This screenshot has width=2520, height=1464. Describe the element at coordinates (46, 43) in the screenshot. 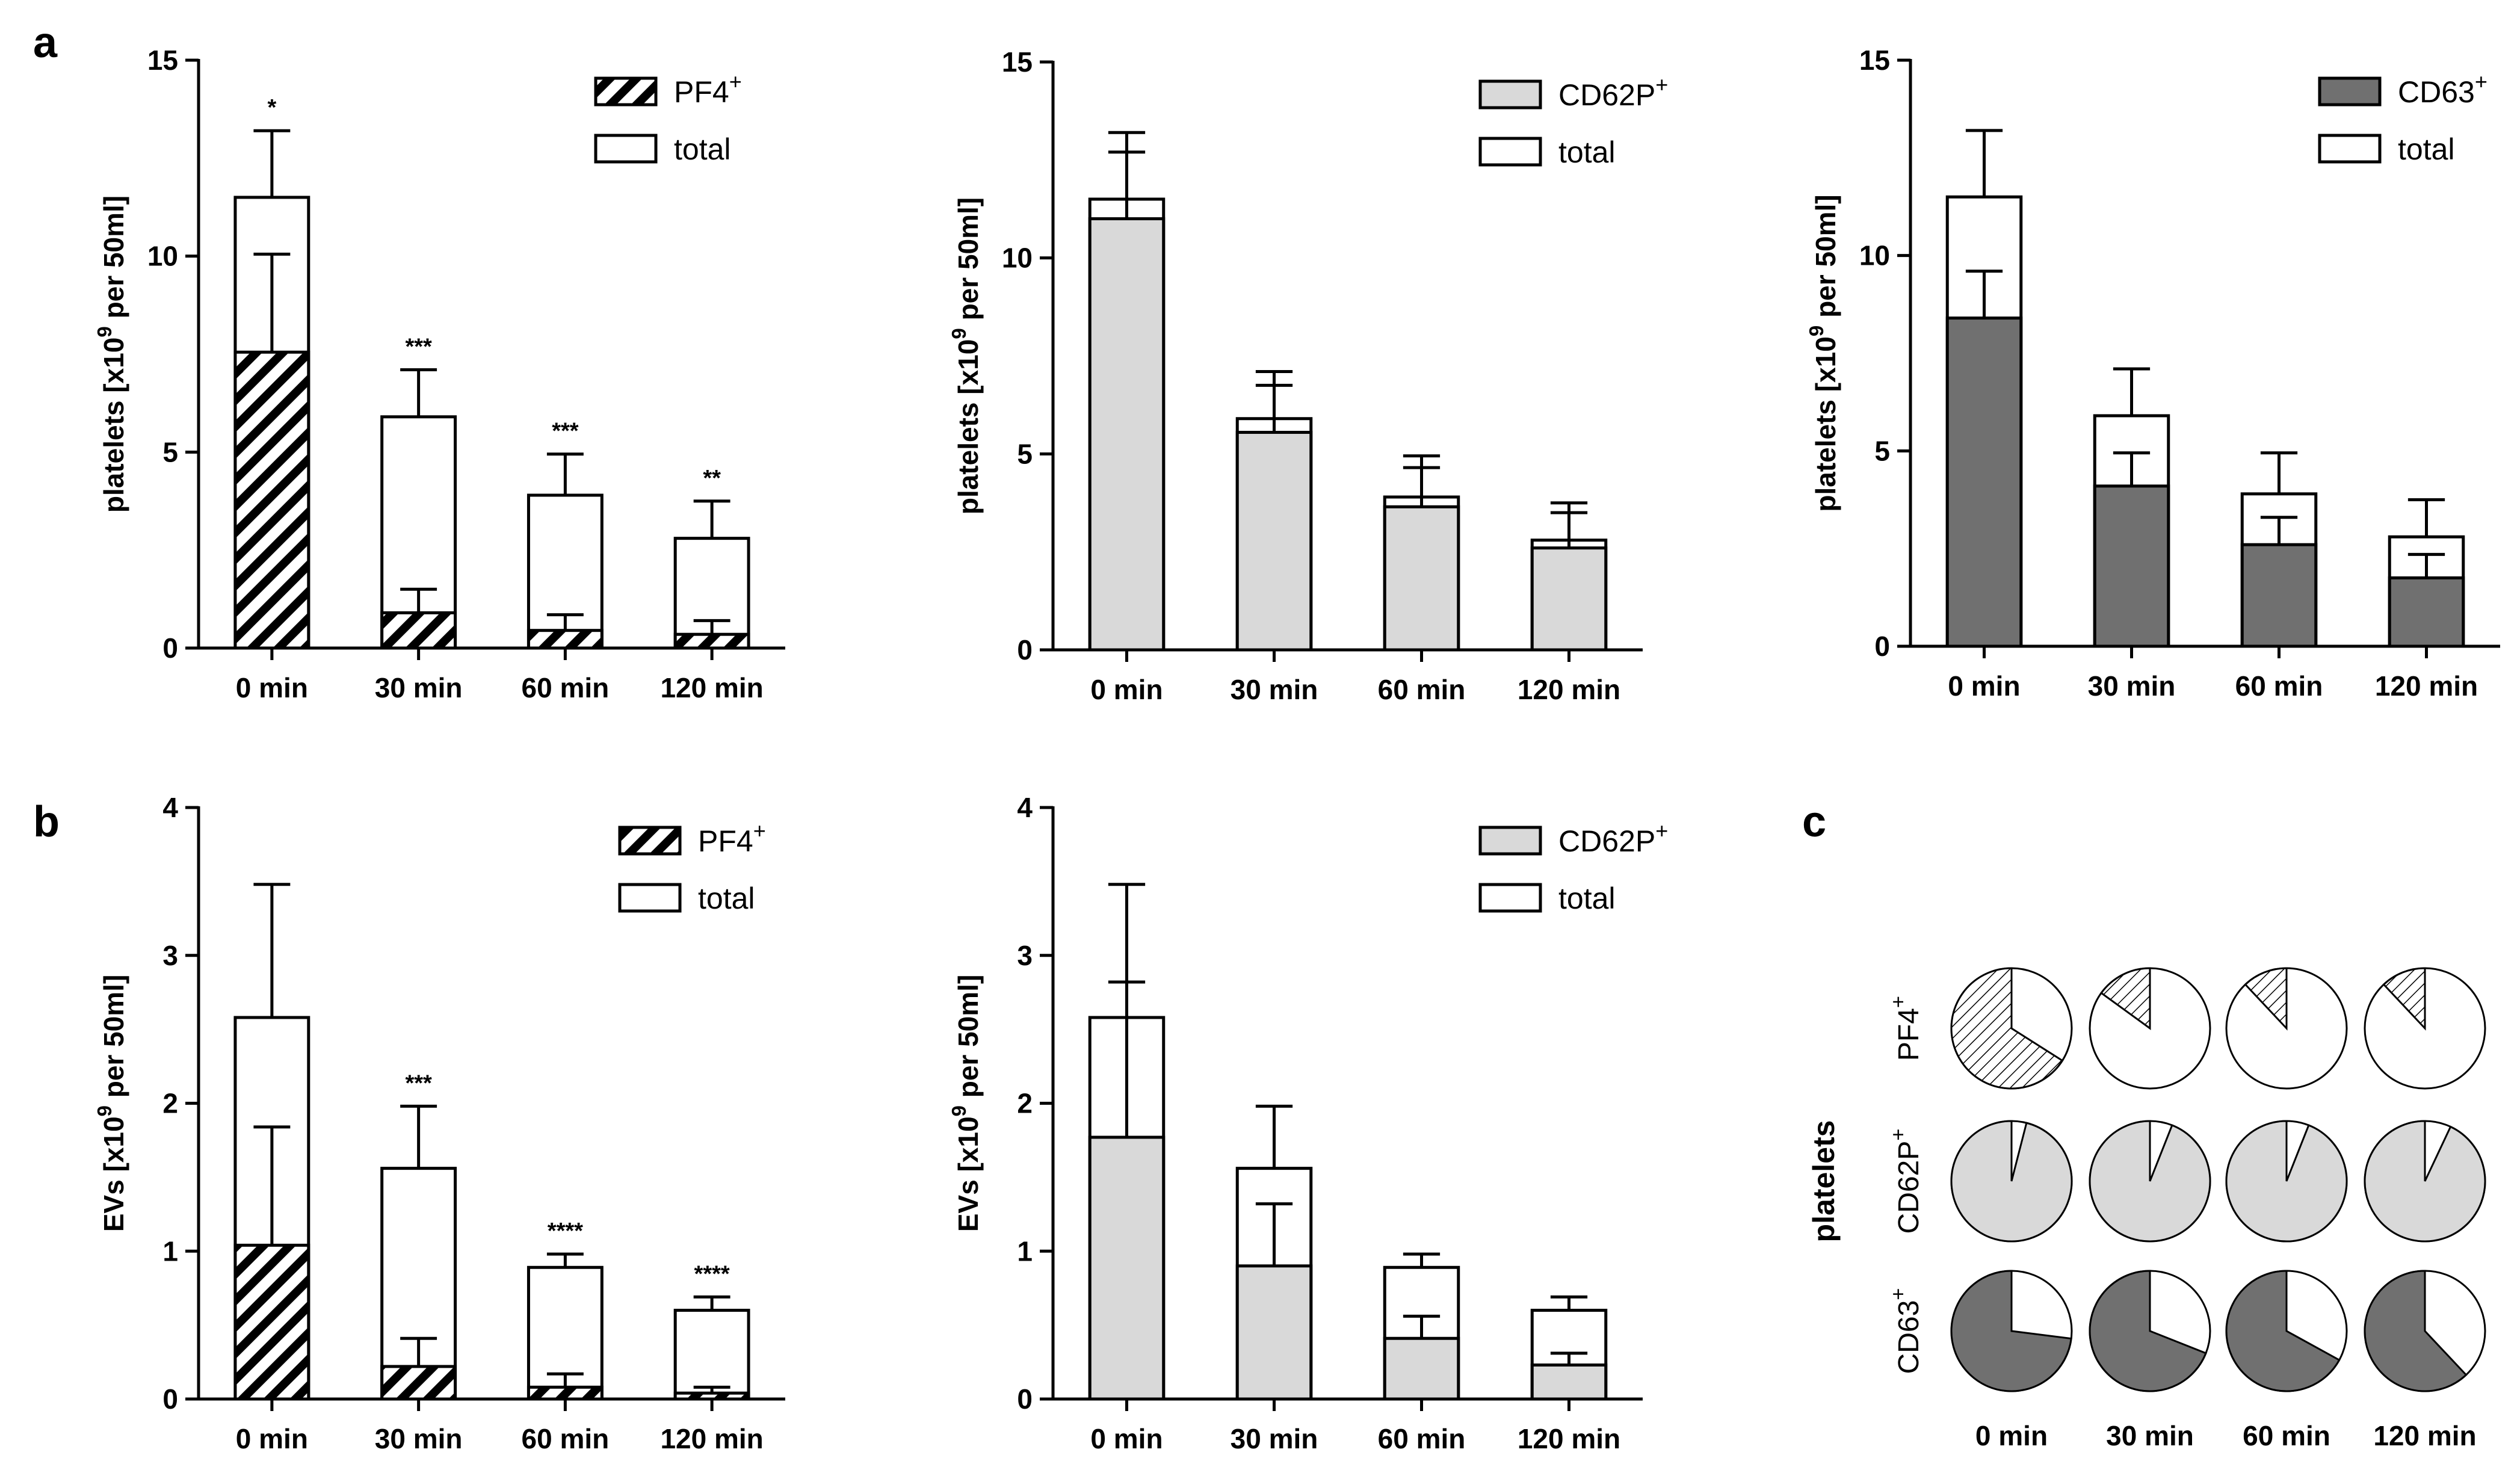

I see `panel-label-a: a` at that location.